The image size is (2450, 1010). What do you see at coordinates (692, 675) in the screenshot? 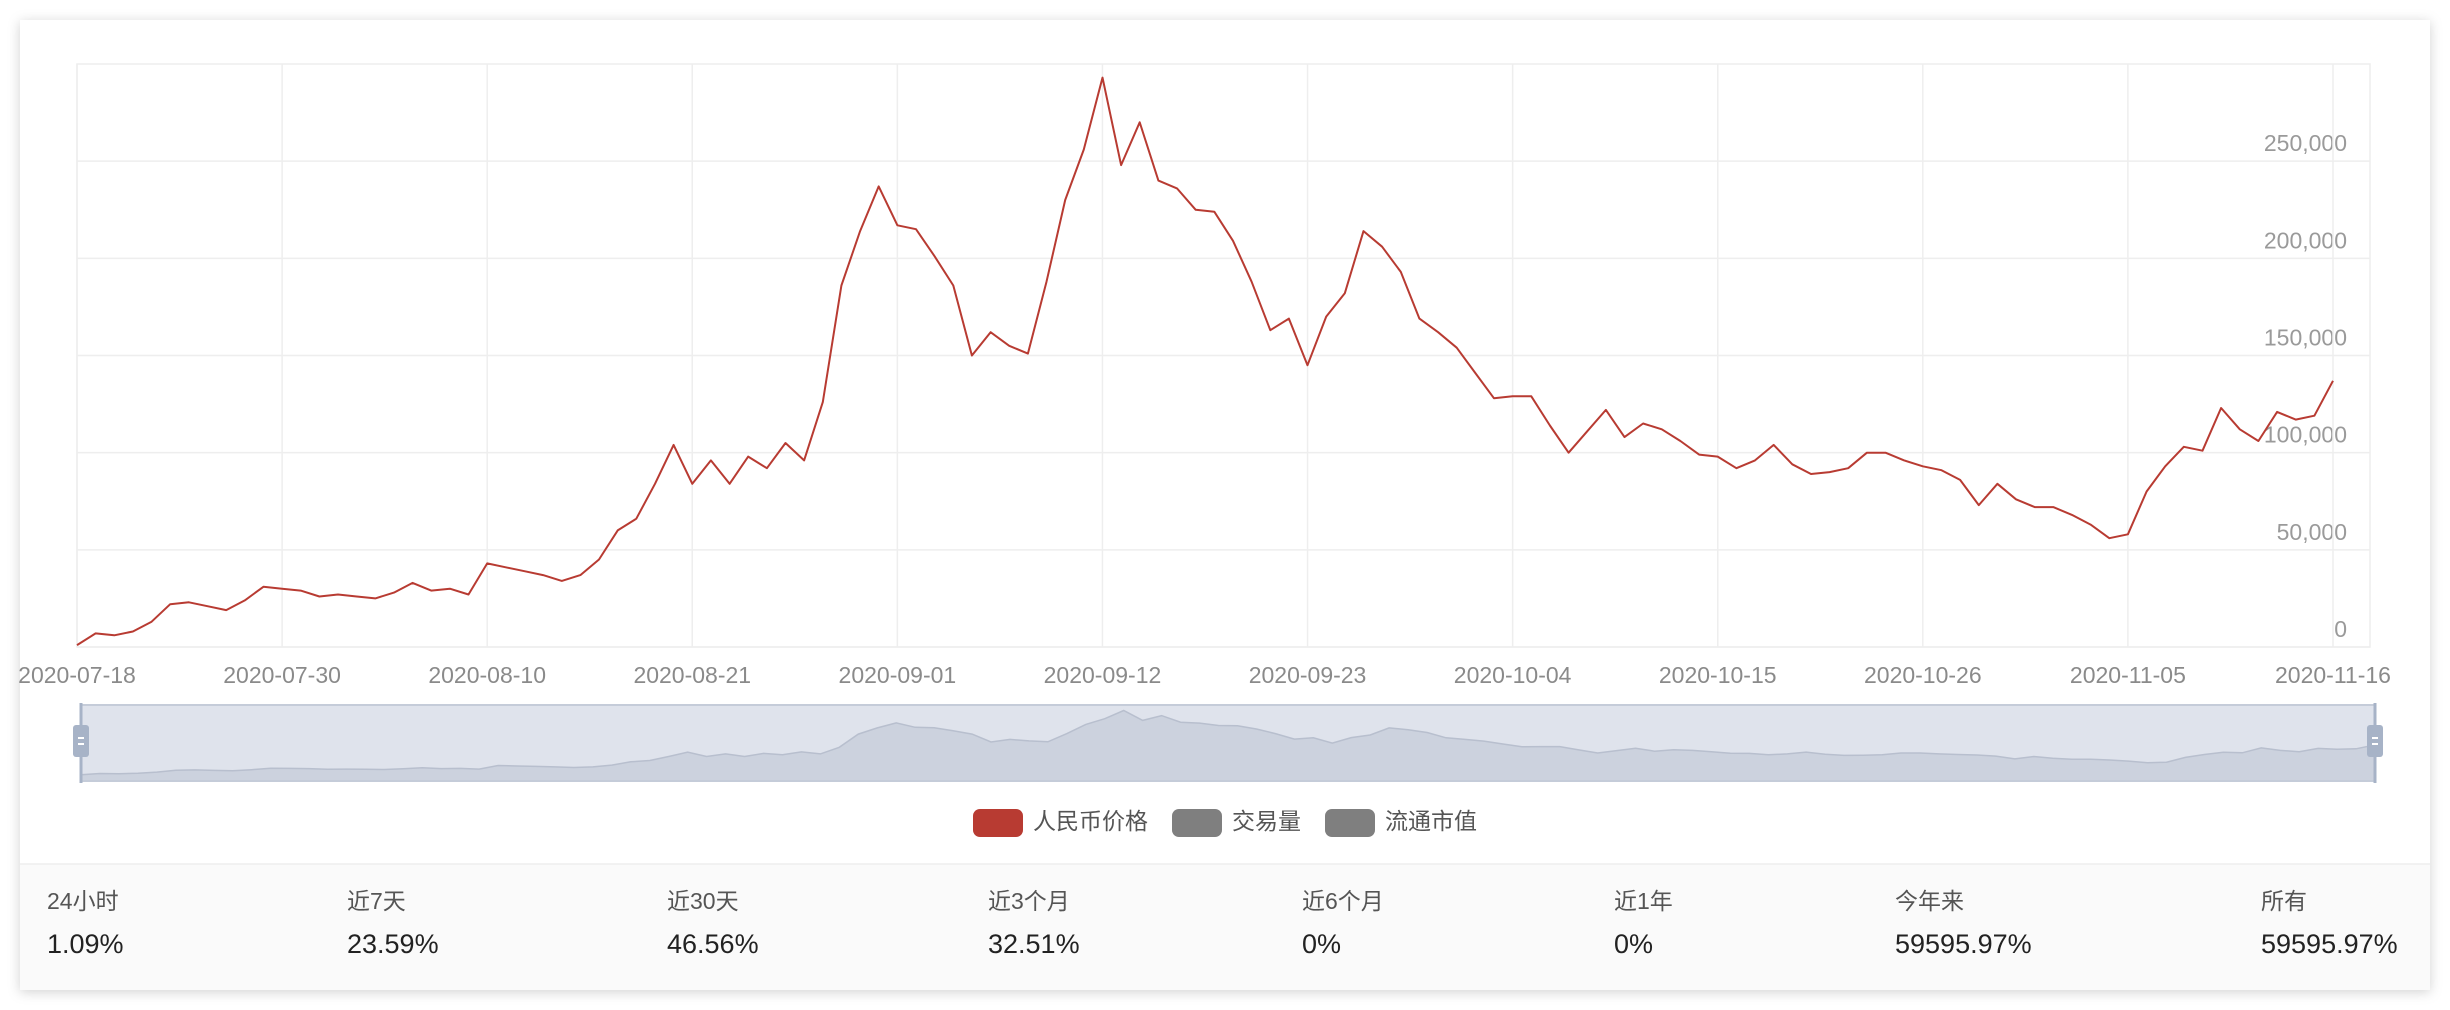
I see `x-tick-label: 2020-08-21` at bounding box center [692, 675].